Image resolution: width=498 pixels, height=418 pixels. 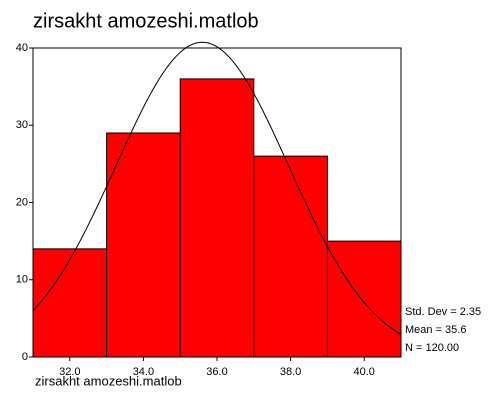 What do you see at coordinates (216, 372) in the screenshot?
I see `x-tick-label: 36.0` at bounding box center [216, 372].